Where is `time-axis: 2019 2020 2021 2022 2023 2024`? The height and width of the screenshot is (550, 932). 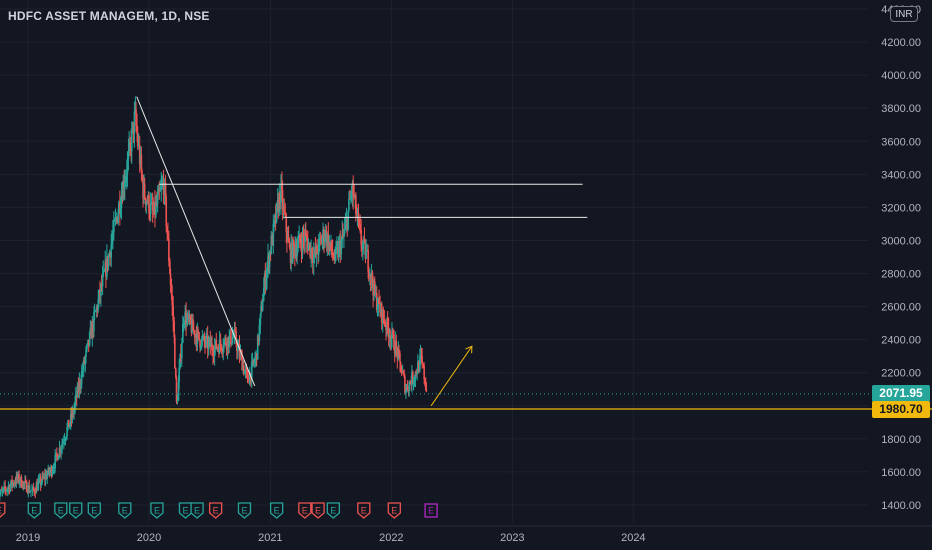 time-axis: 2019 2020 2021 2022 2023 2024 is located at coordinates (466, 534).